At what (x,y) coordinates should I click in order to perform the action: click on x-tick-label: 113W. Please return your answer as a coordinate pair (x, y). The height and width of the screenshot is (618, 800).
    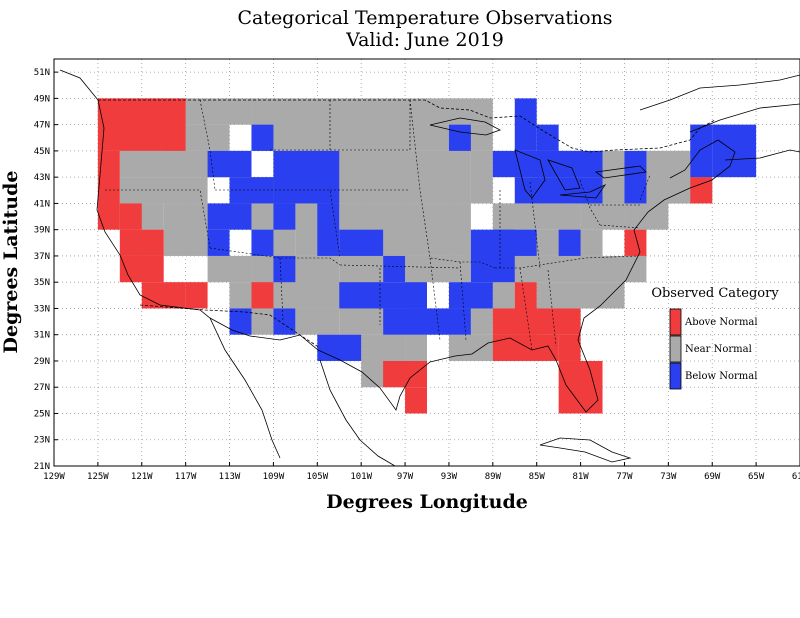
    Looking at the image, I should click on (230, 477).